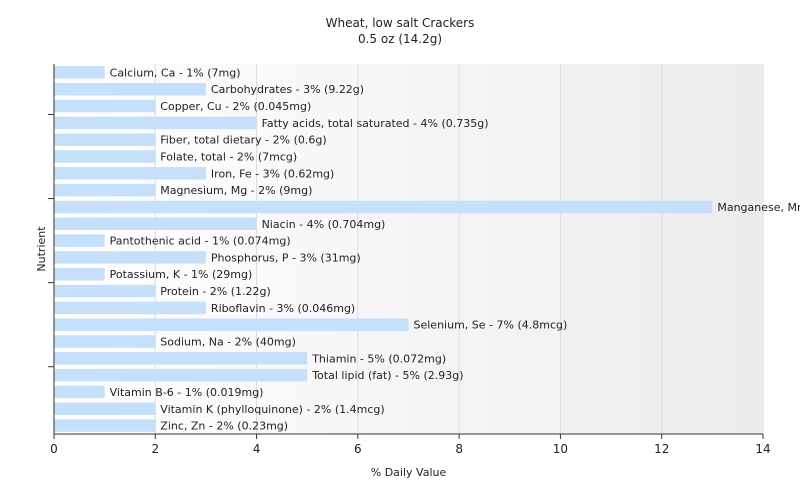 The width and height of the screenshot is (800, 500). I want to click on bar-label: Total lipid (fat) - 5% (2.93g), so click(387, 375).